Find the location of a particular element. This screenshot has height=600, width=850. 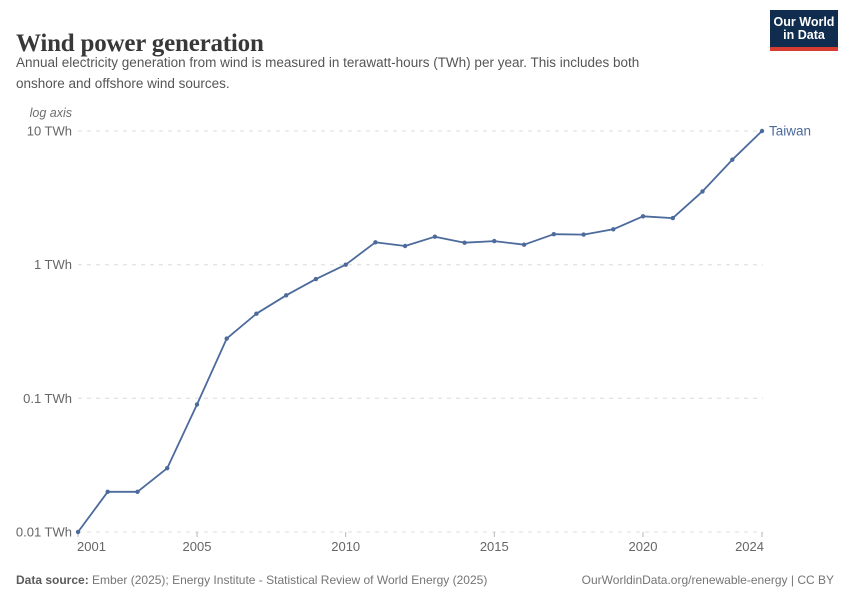

data-point-2009 is located at coordinates (316, 279).